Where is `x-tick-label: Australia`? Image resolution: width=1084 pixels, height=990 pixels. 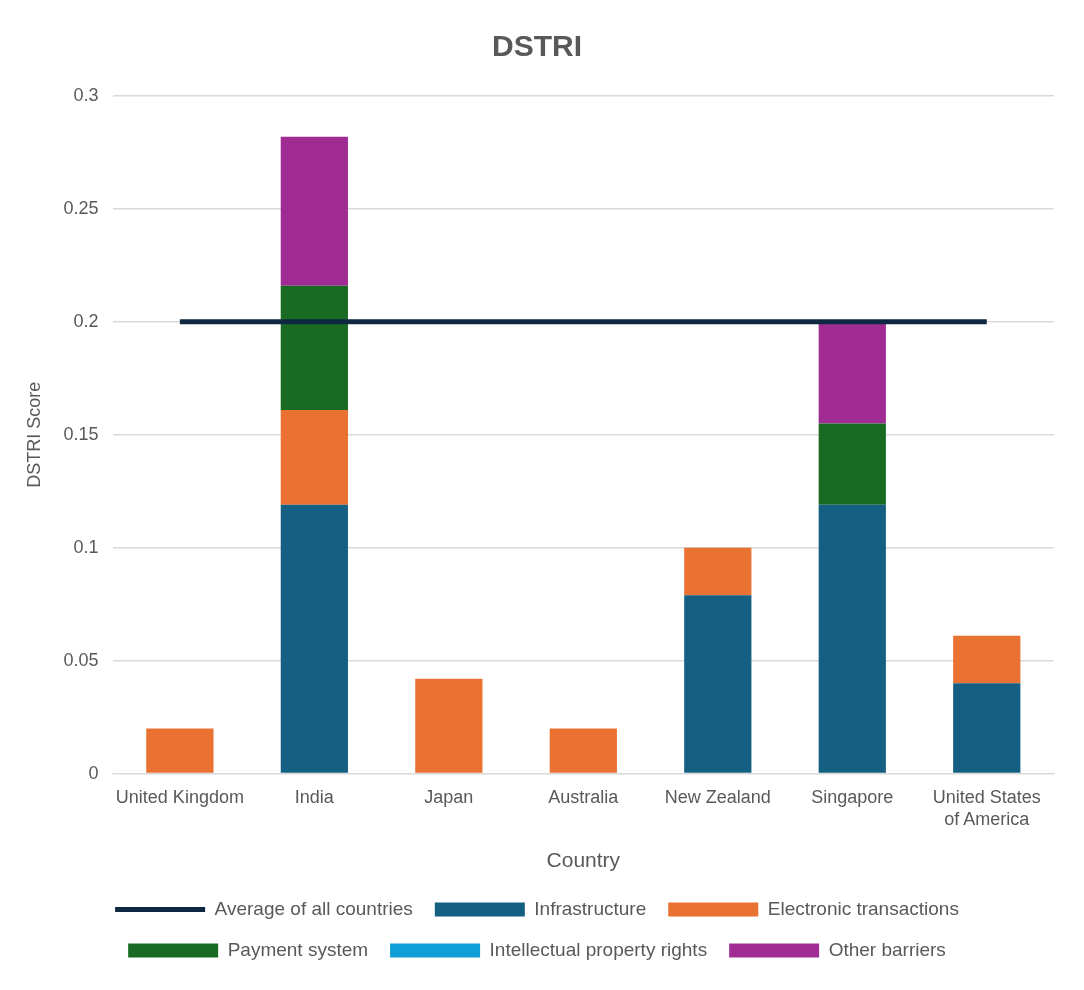 x-tick-label: Australia is located at coordinates (584, 797).